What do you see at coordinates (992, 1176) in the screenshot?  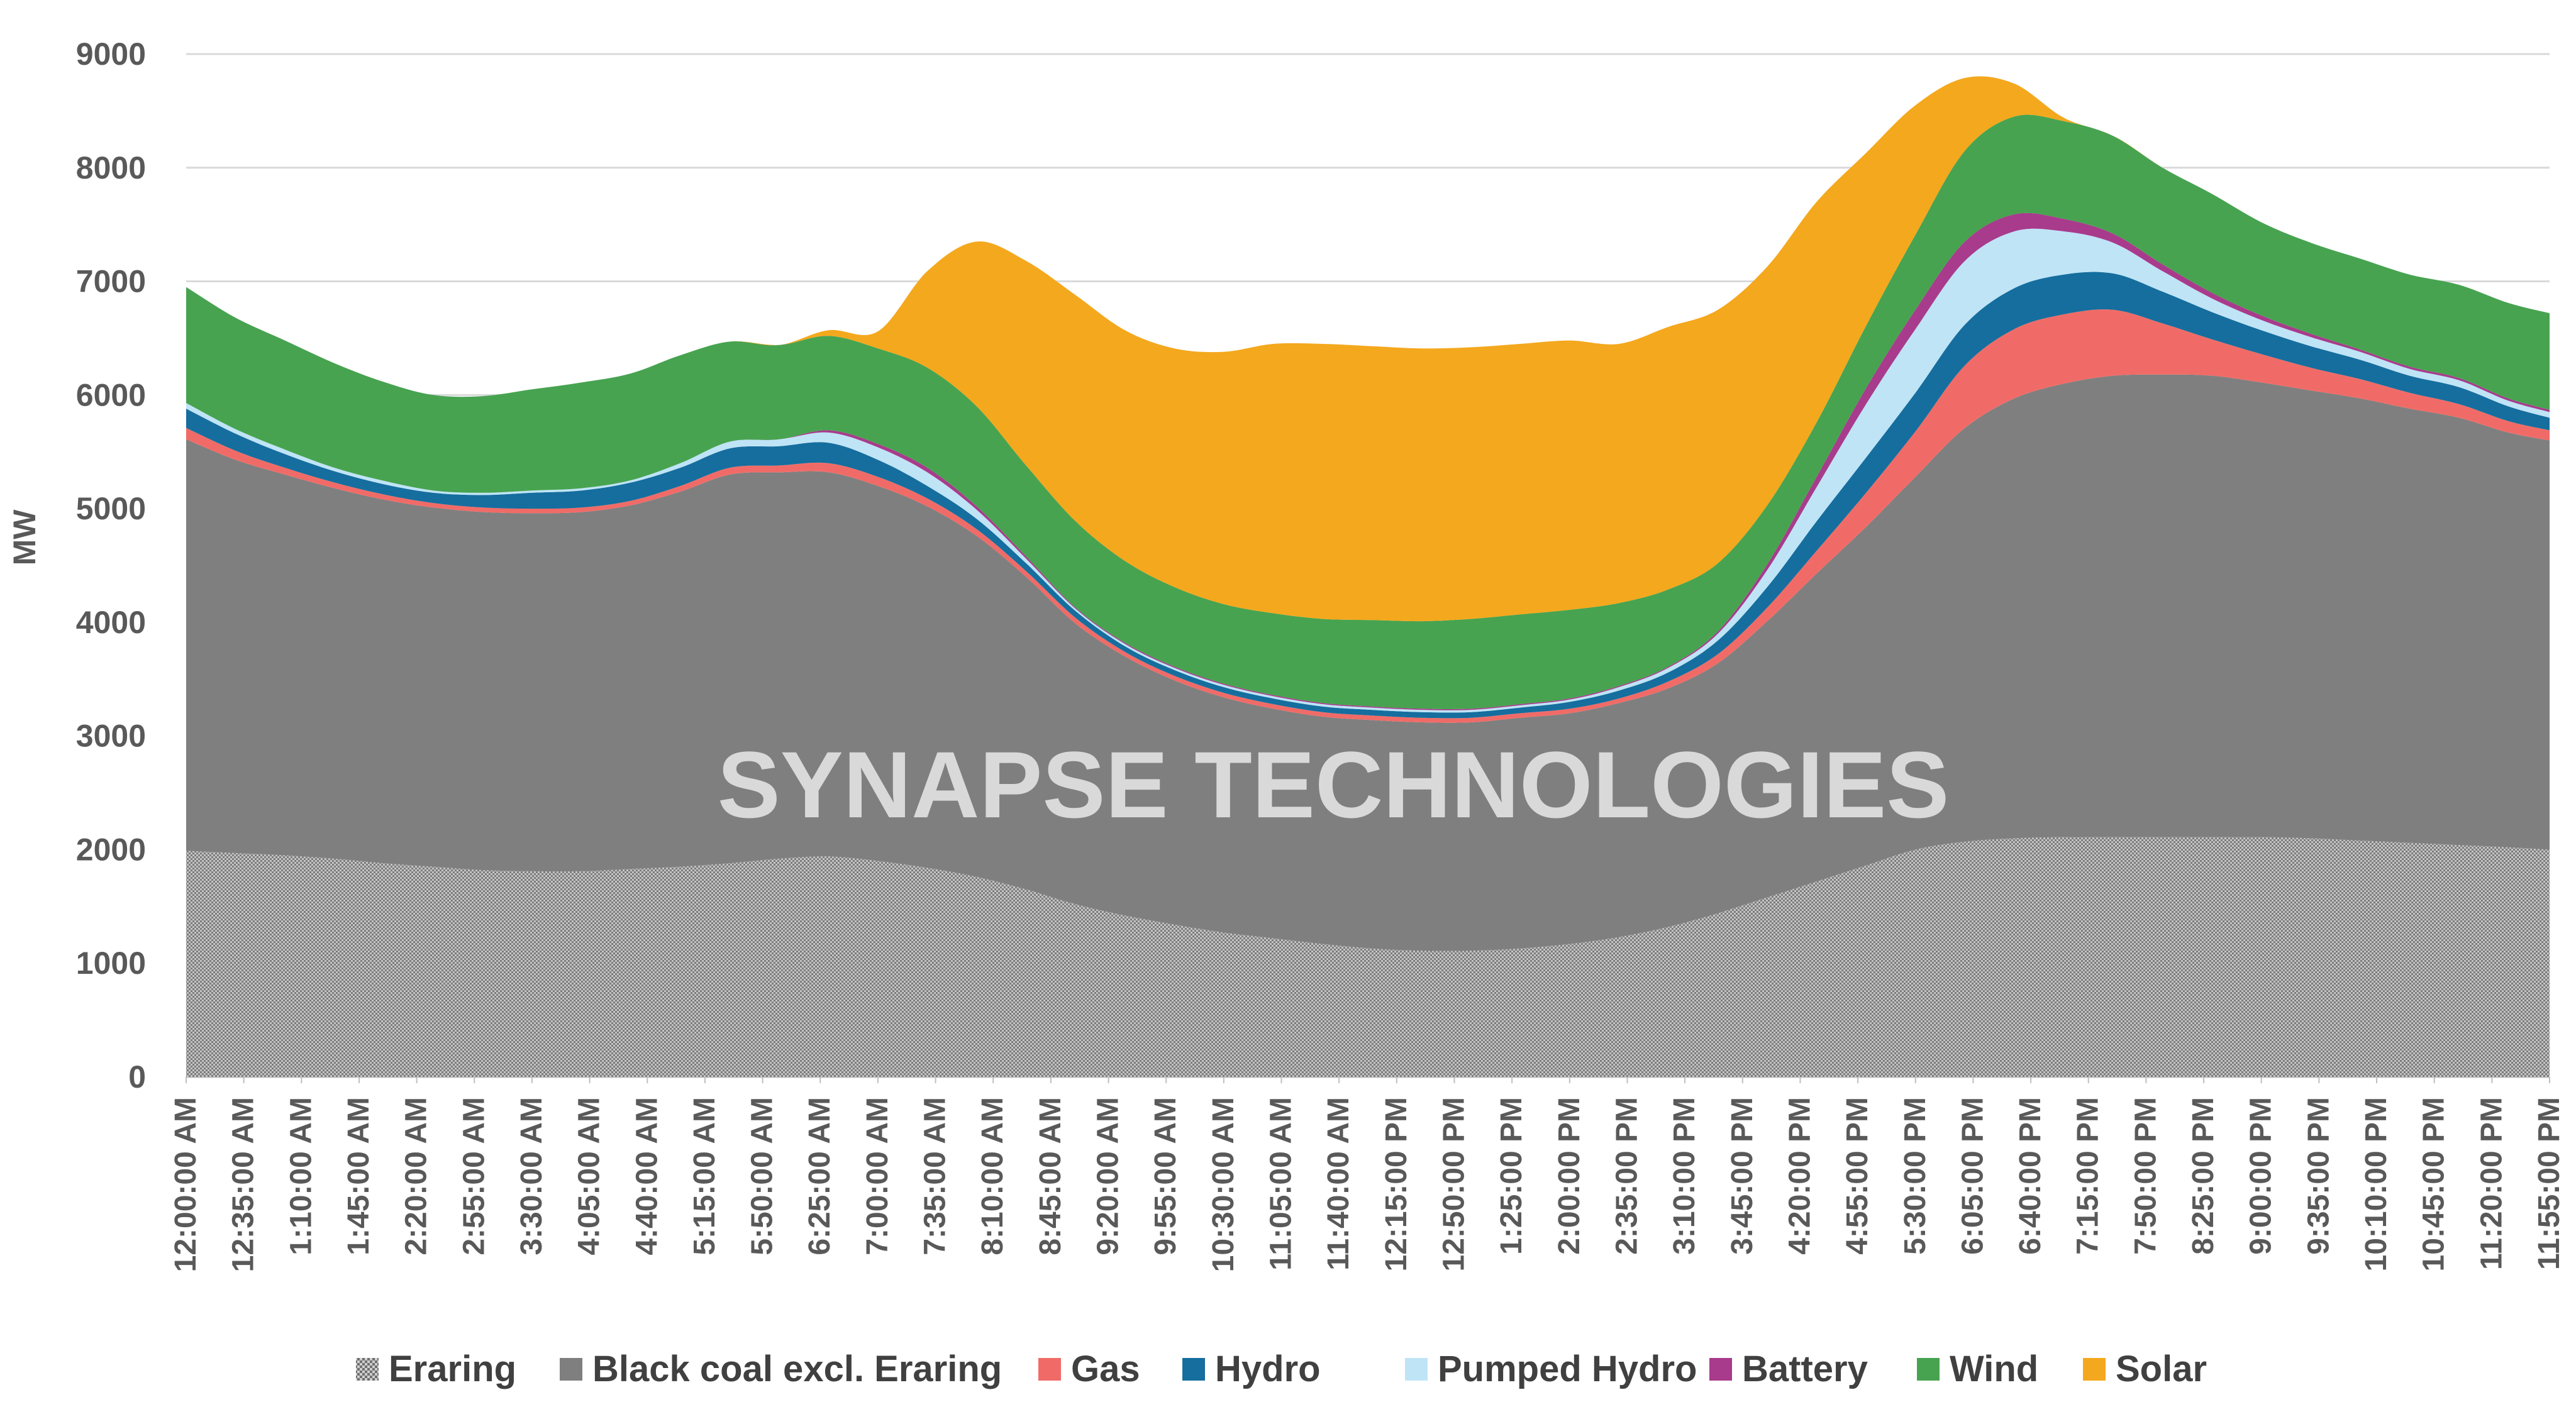 I see `x-tick-label: 8:10:00 AM` at bounding box center [992, 1176].